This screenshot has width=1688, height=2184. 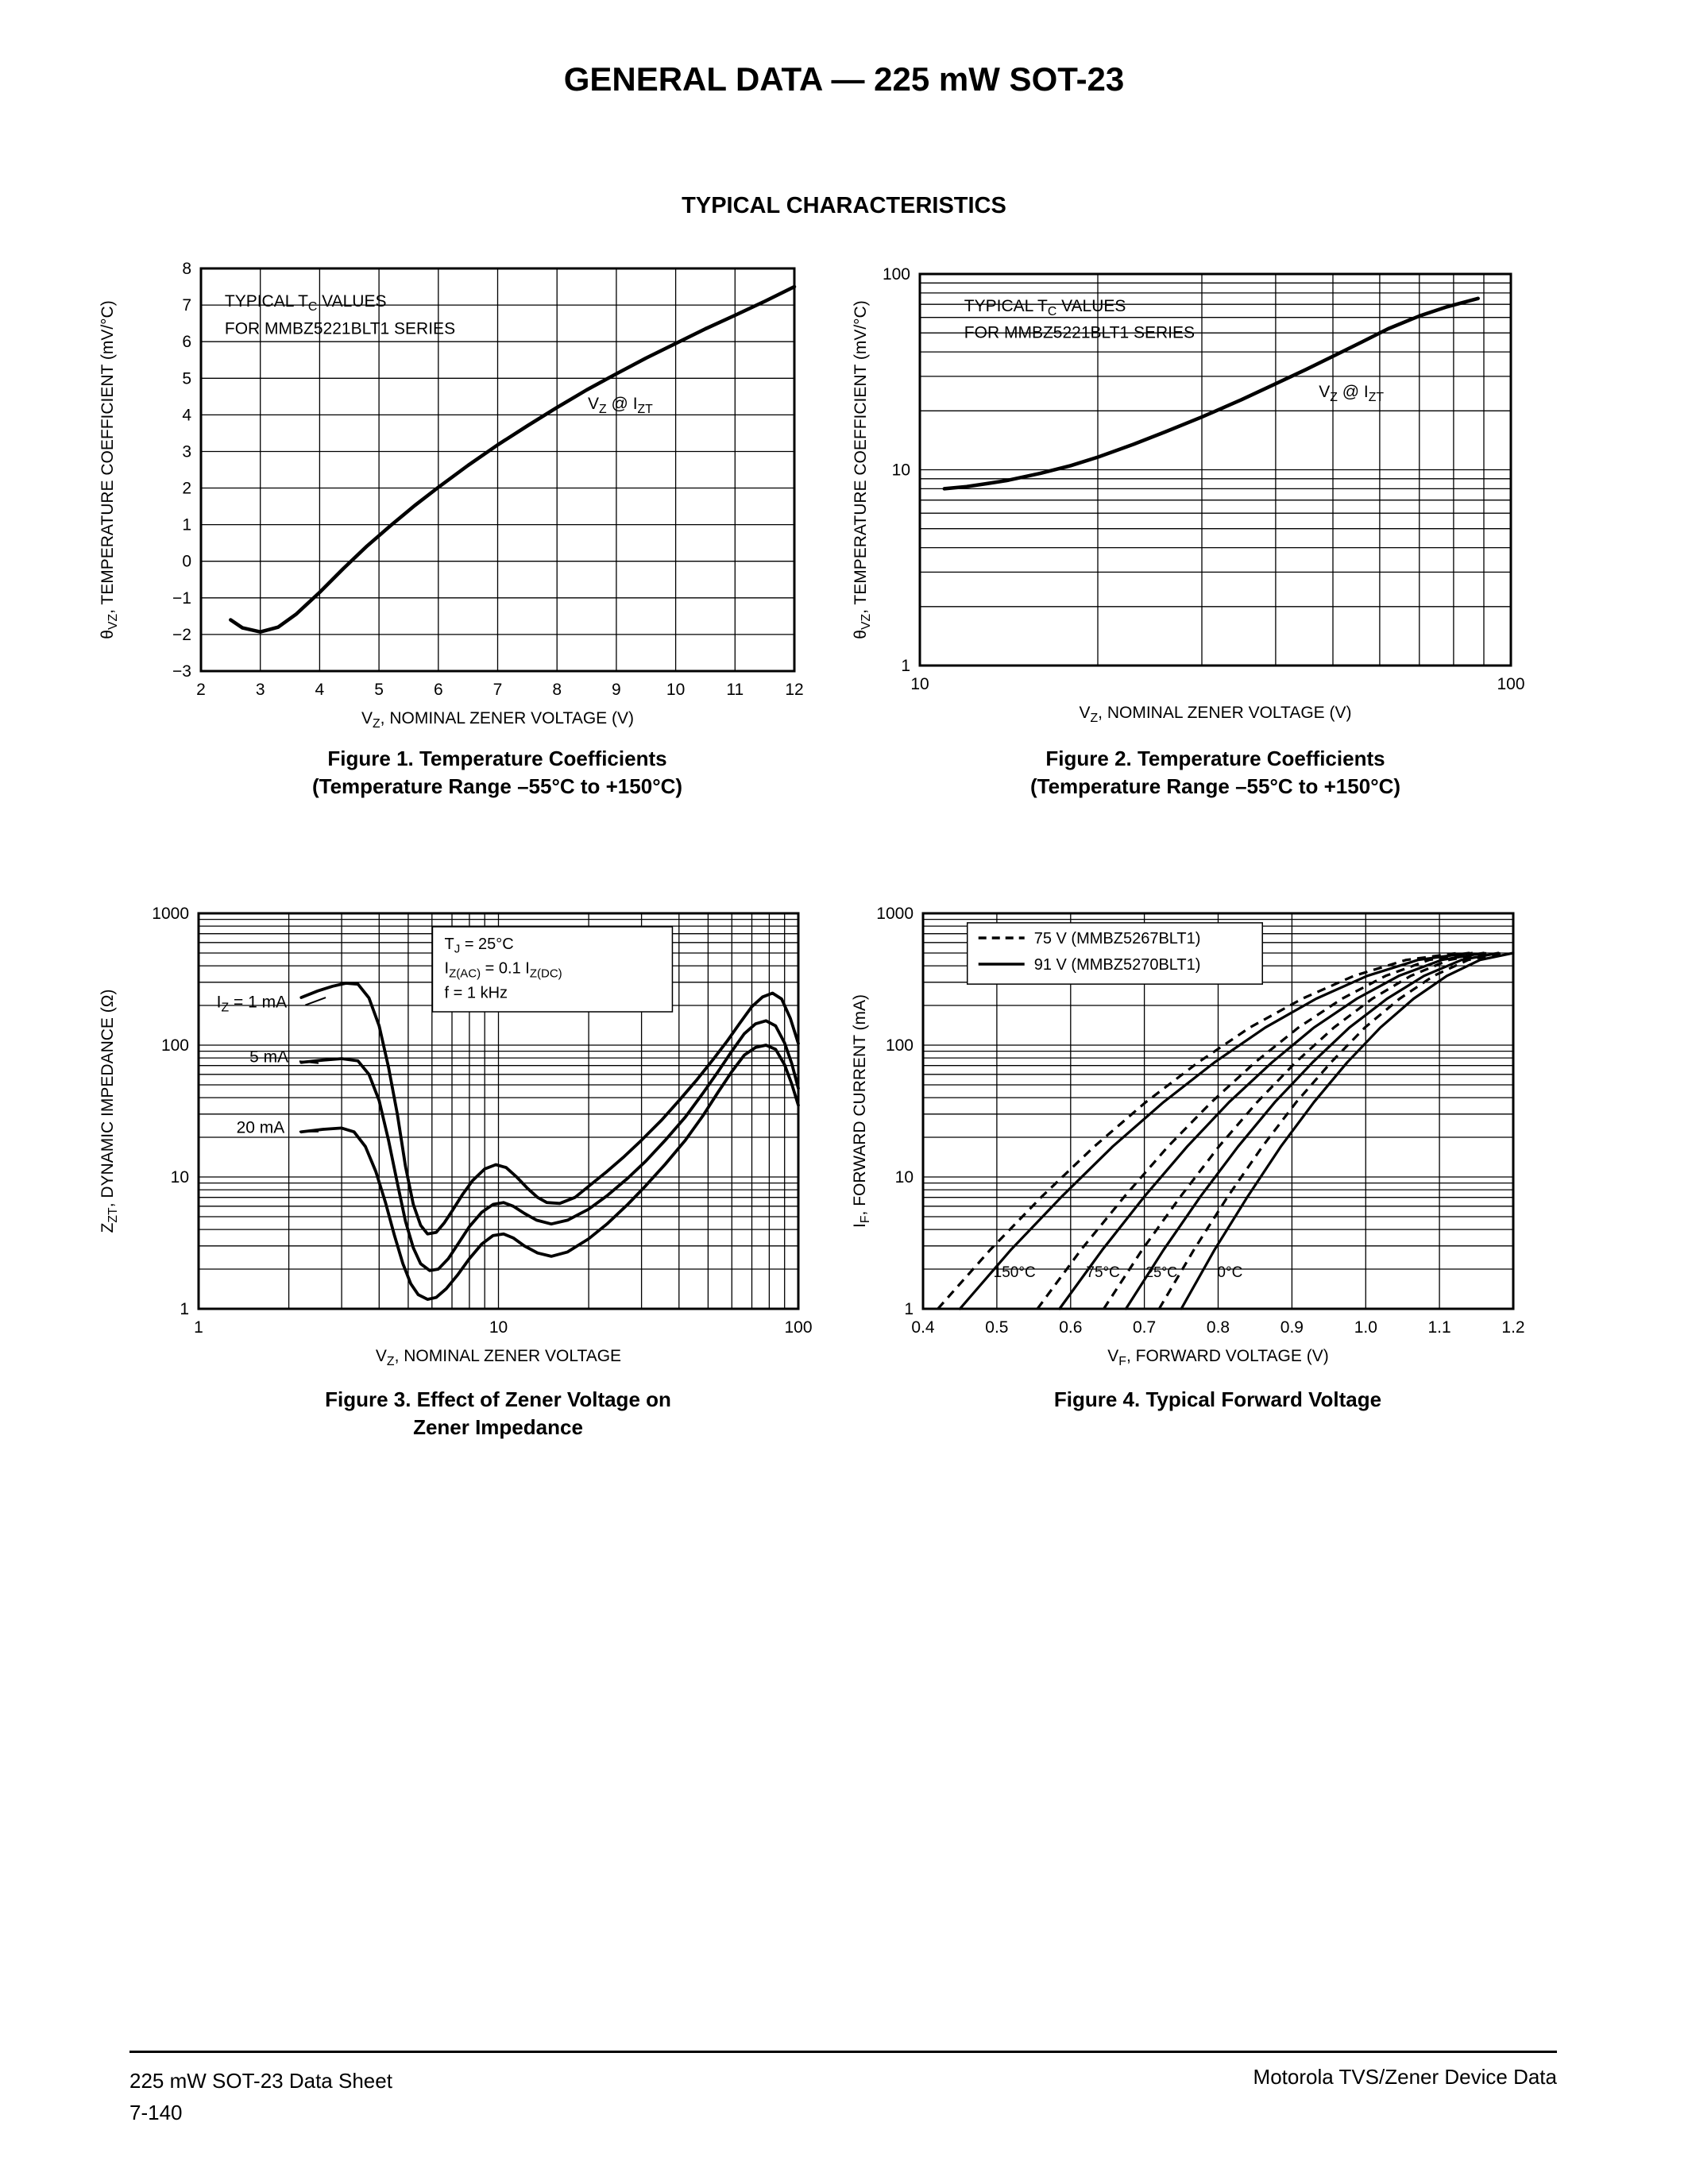 What do you see at coordinates (480, 946) in the screenshot?
I see `svg-text: TJ = 25°C` at bounding box center [480, 946].